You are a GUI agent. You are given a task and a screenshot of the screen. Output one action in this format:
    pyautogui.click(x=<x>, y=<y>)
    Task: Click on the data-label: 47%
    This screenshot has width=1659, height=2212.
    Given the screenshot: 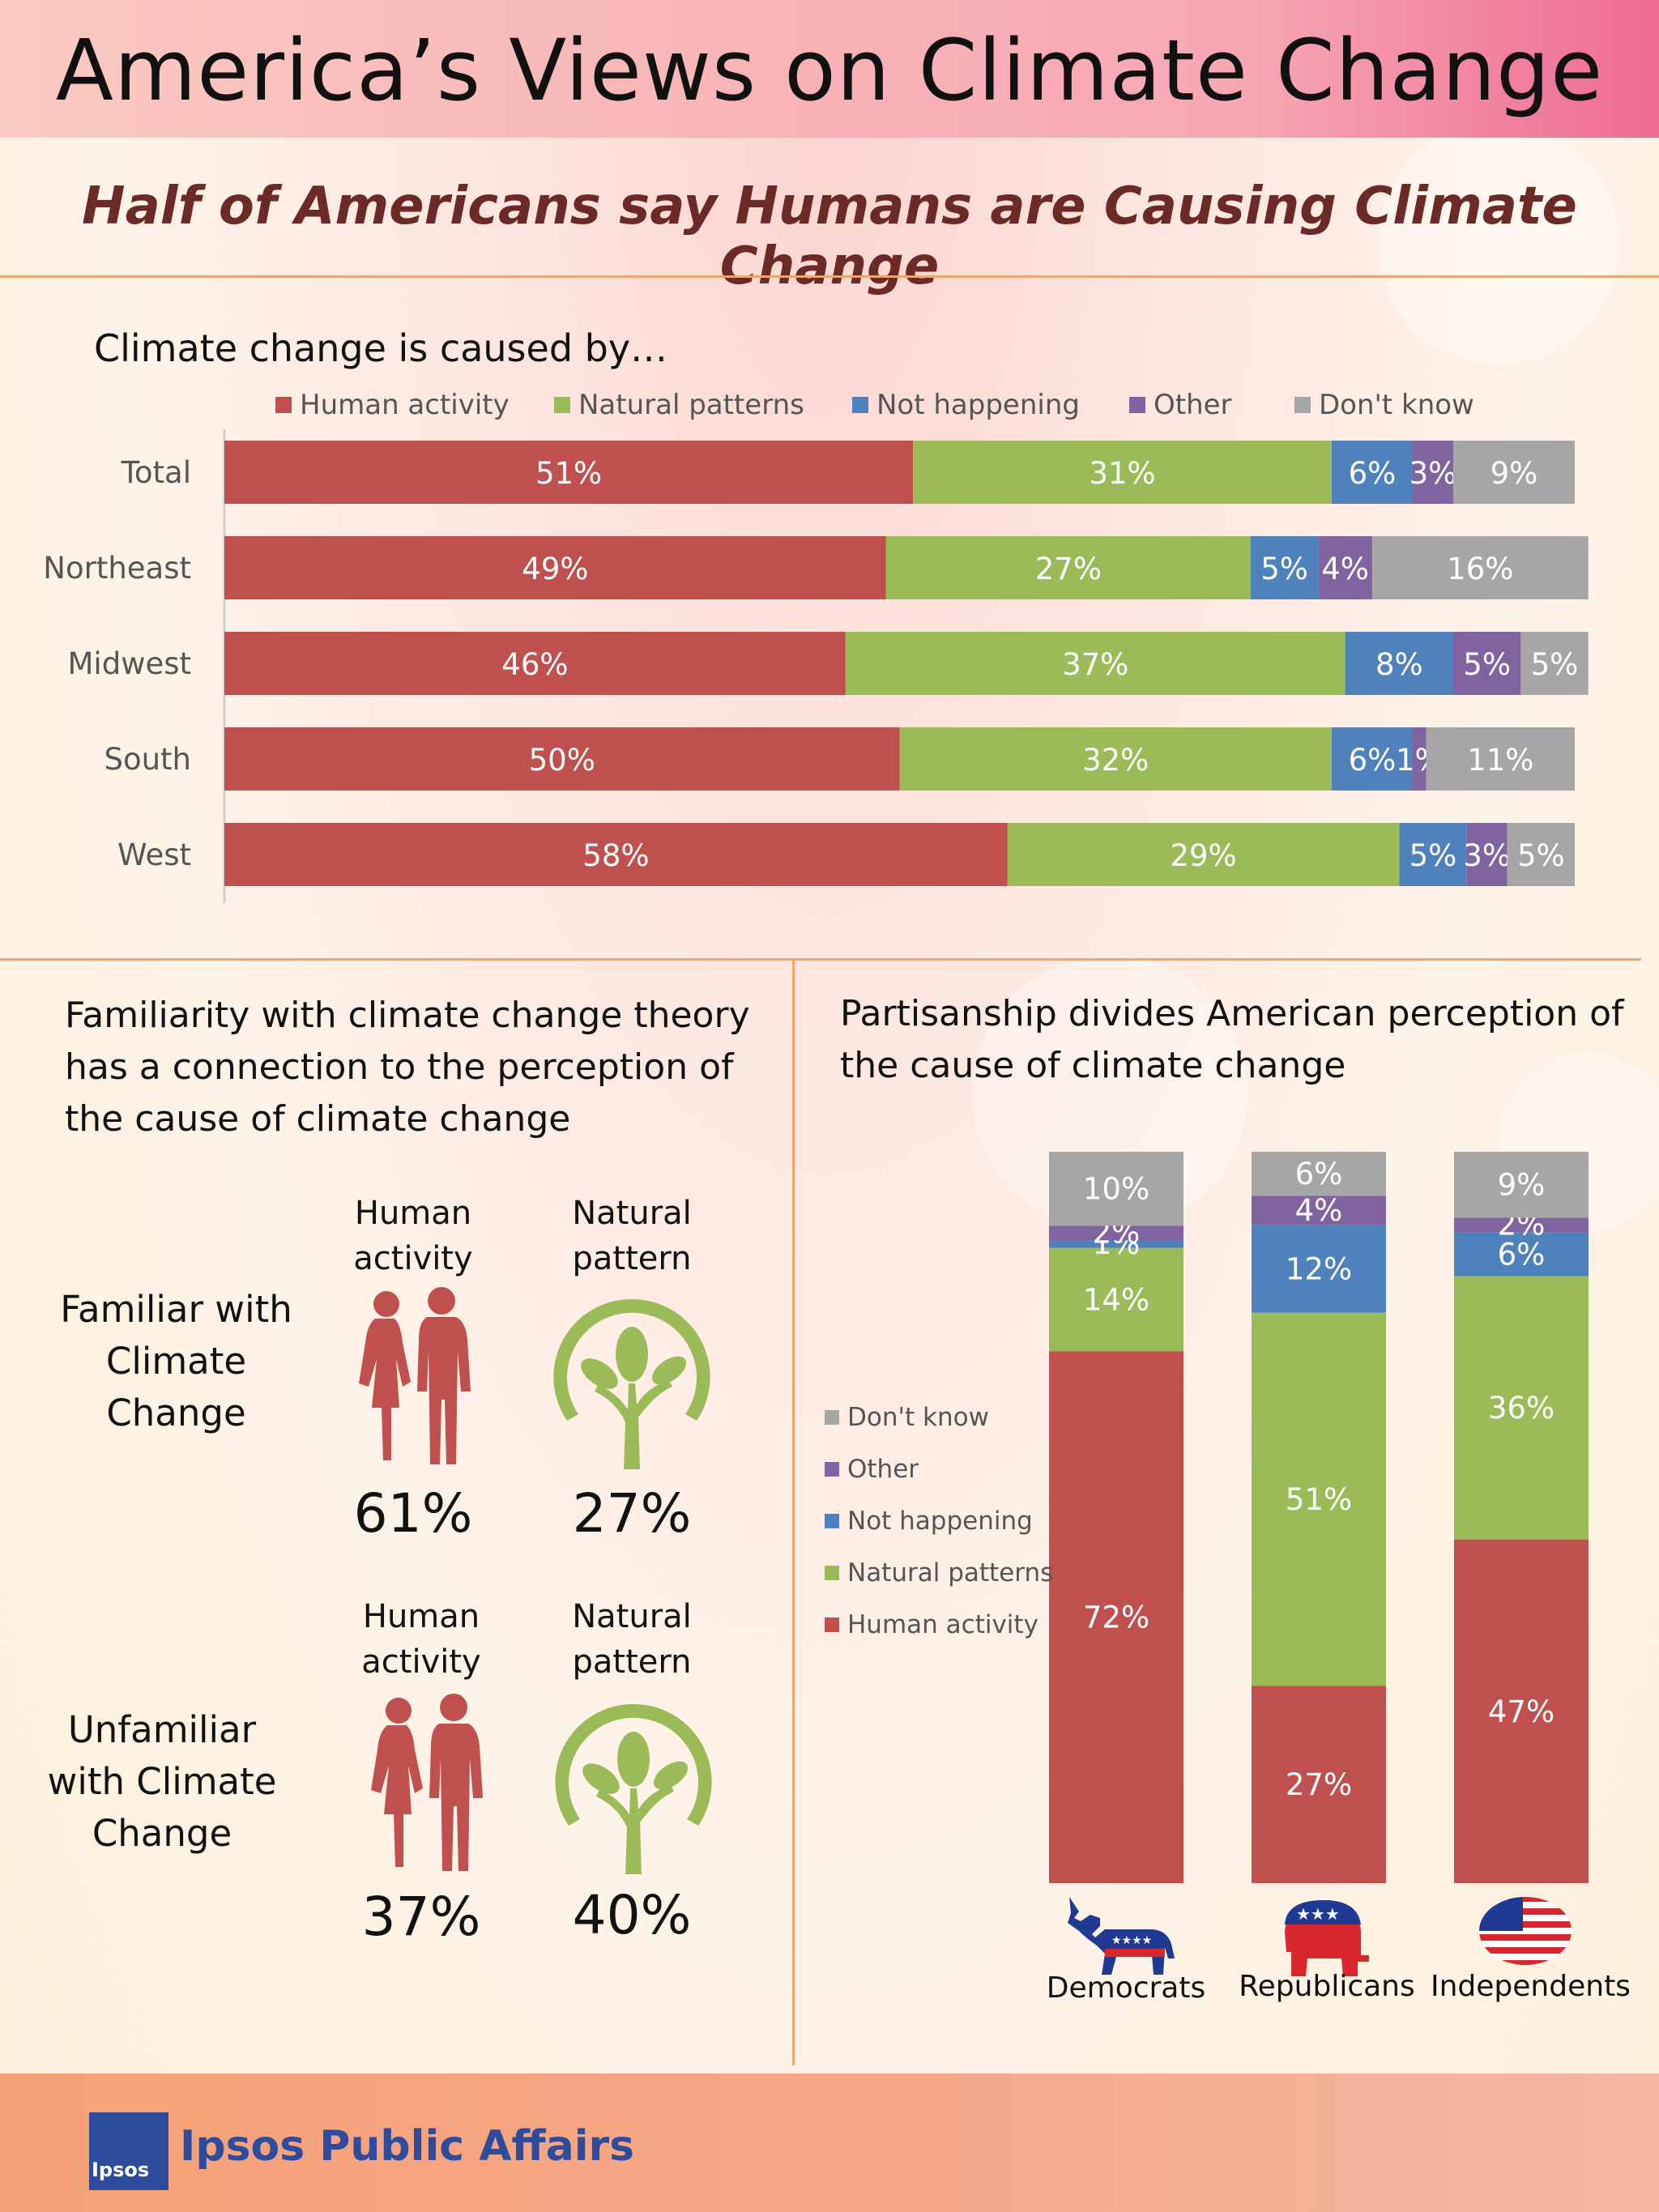 What is the action you would take?
    pyautogui.click(x=1521, y=1712)
    